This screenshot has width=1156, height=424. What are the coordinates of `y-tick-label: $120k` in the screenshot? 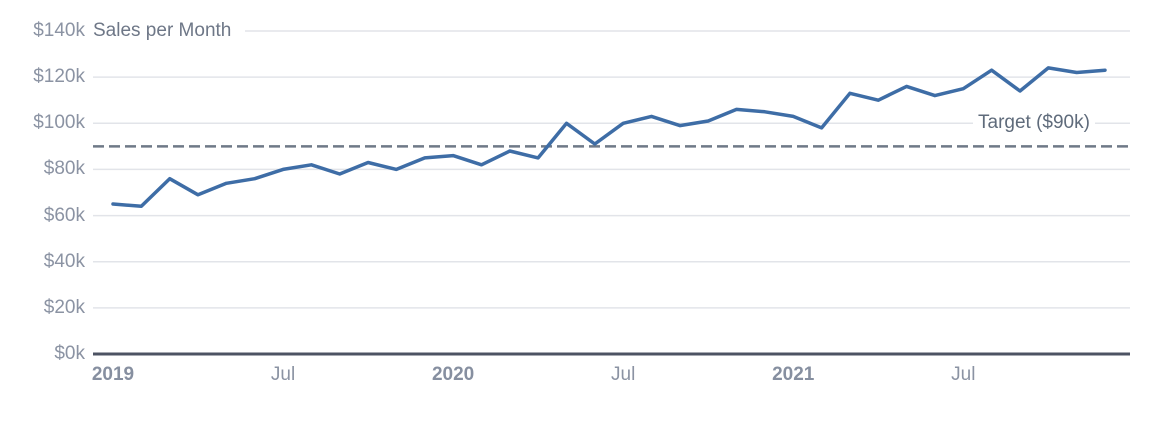 It's located at (59, 77).